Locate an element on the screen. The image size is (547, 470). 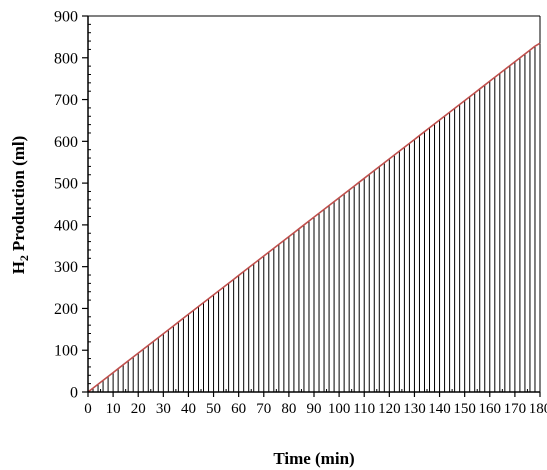
x-tick-label: 20 is located at coordinates (138, 409).